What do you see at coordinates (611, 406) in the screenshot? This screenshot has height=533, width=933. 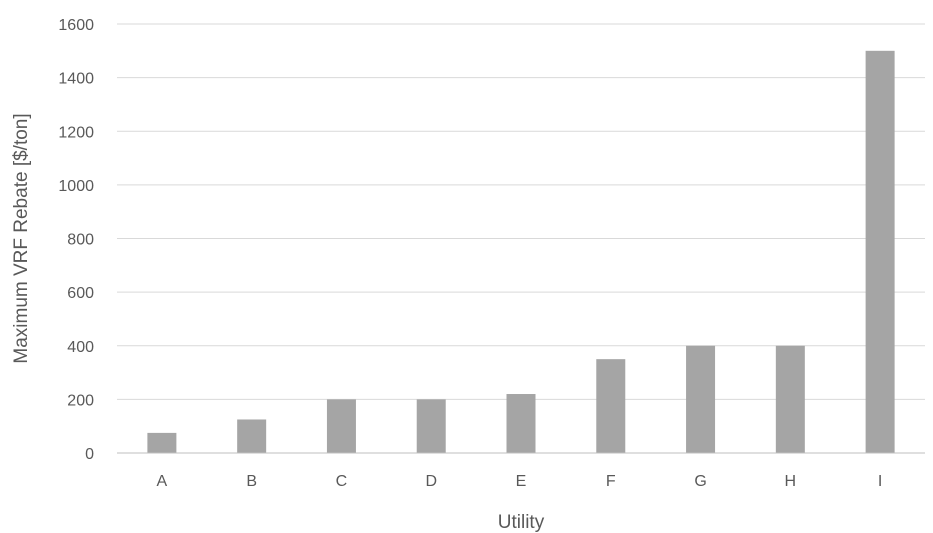 I see `bar-F` at bounding box center [611, 406].